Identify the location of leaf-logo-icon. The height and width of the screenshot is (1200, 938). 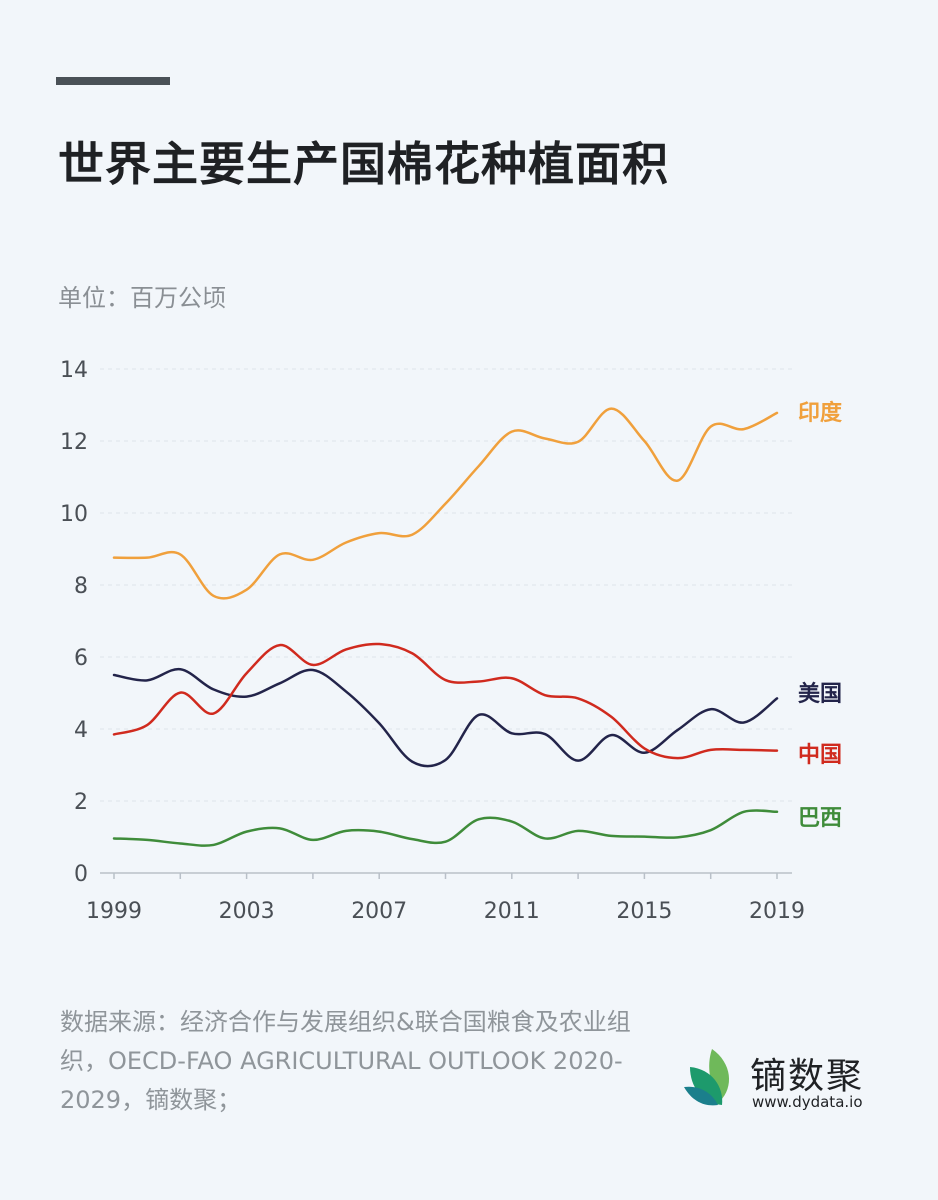
(707, 1077).